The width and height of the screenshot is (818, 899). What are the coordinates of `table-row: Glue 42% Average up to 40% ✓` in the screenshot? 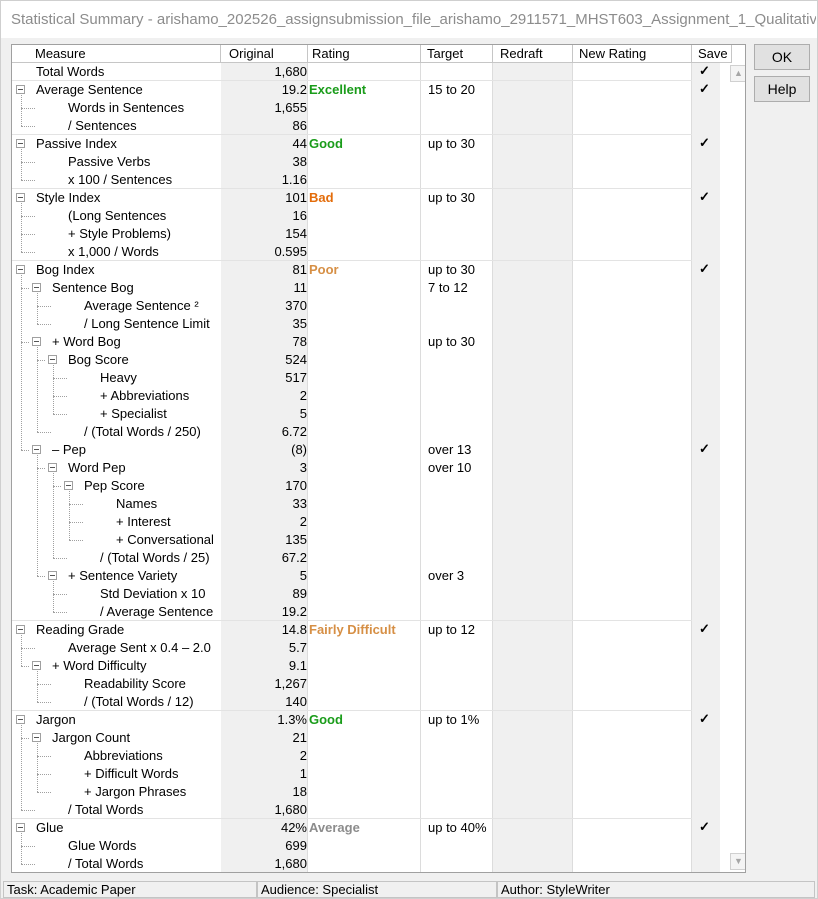 It's located at (371, 828).